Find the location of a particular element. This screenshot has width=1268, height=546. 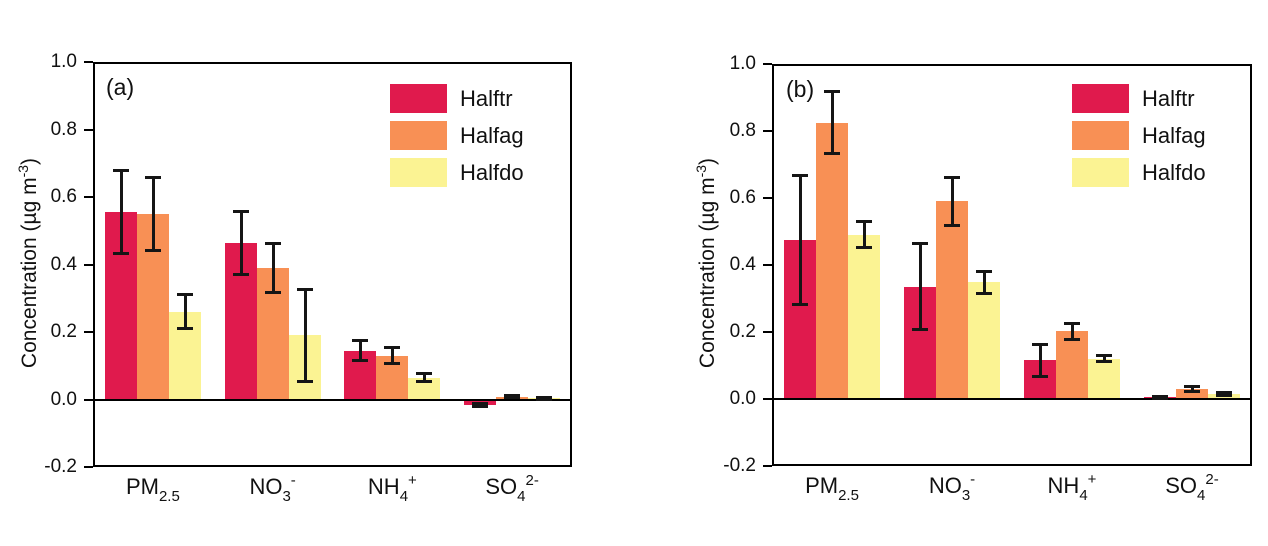

y-axis-label: Concentration (µg m-3) is located at coordinates (28, 263).